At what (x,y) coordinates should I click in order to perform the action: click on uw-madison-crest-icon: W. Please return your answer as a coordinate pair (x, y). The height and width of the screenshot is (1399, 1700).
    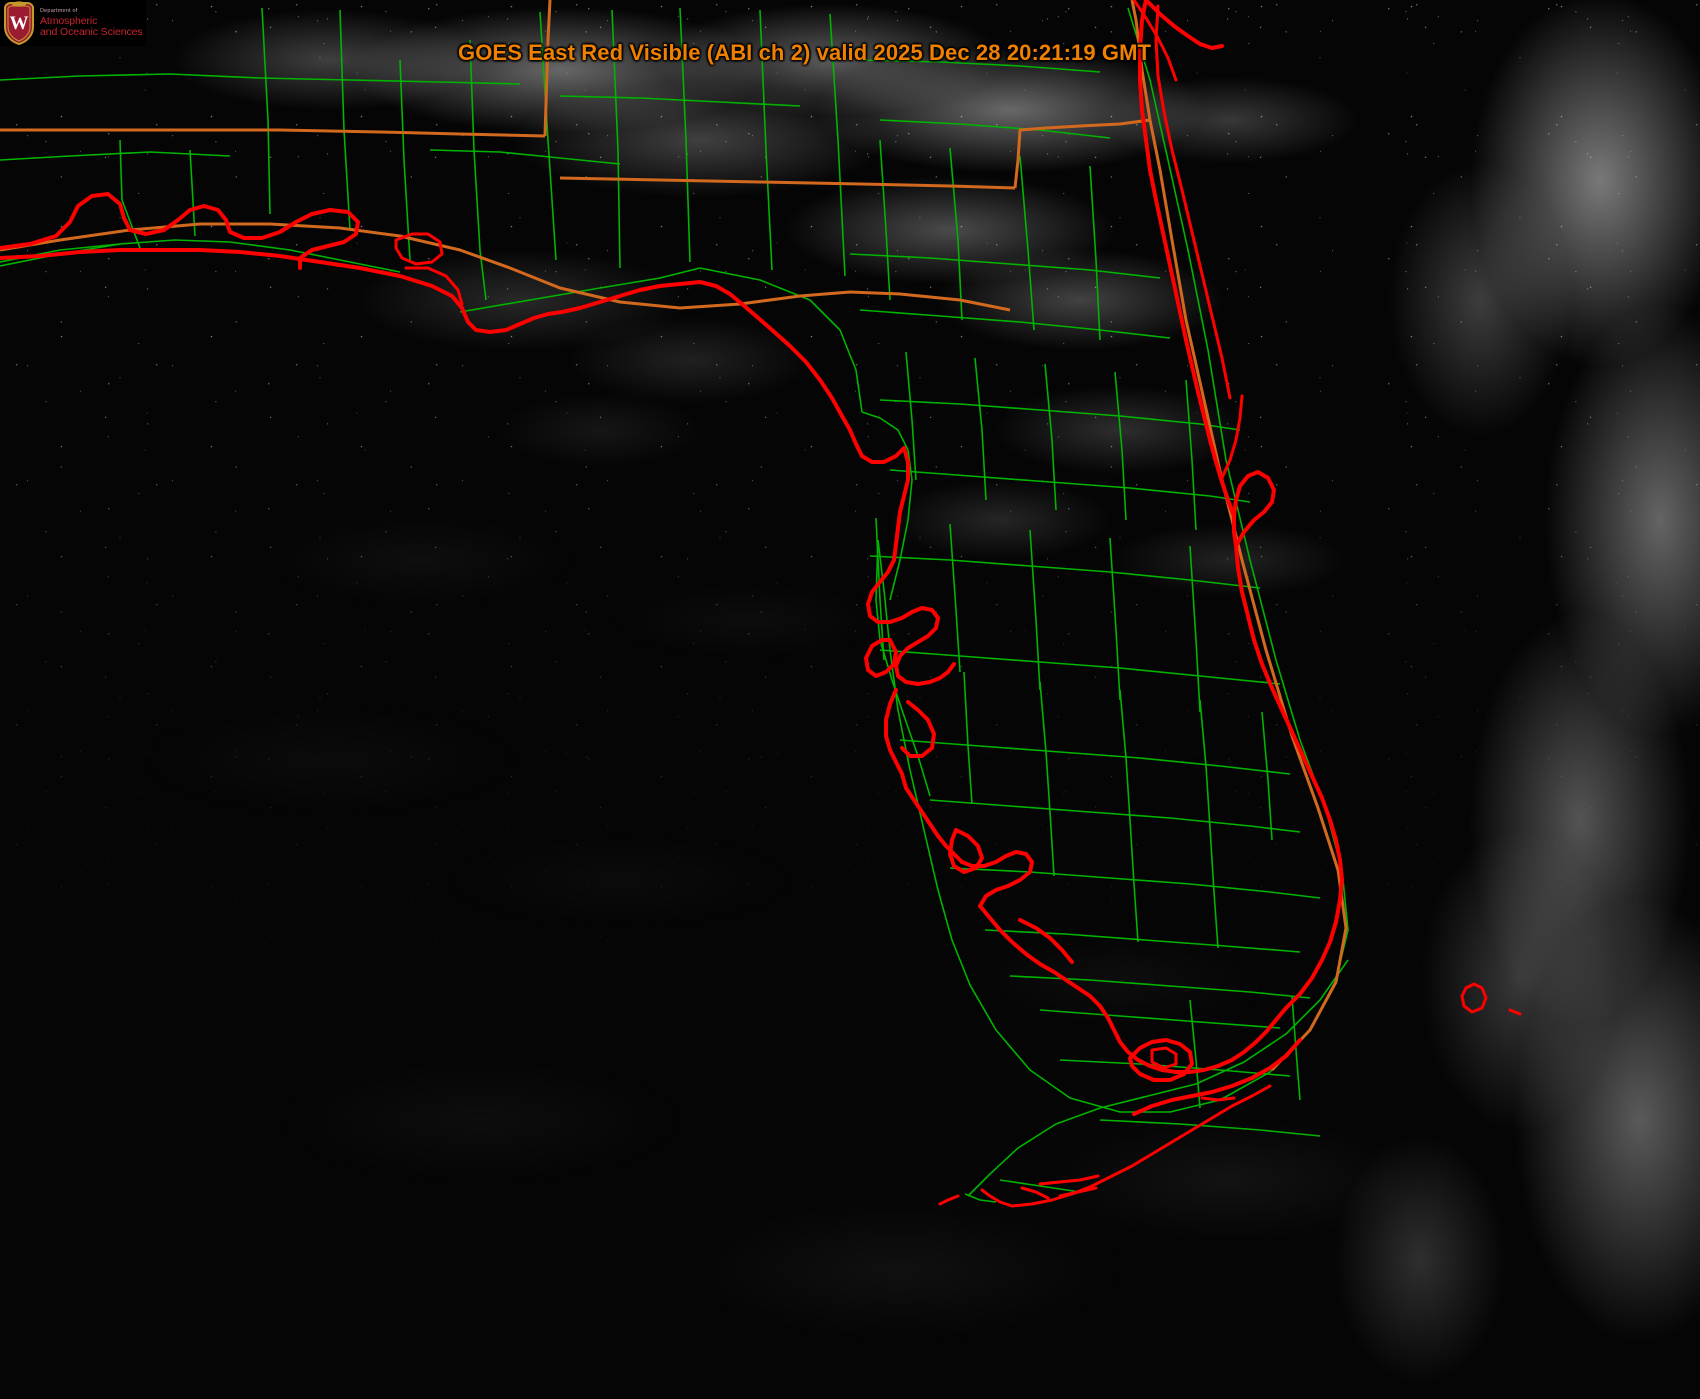
    Looking at the image, I should click on (19, 23).